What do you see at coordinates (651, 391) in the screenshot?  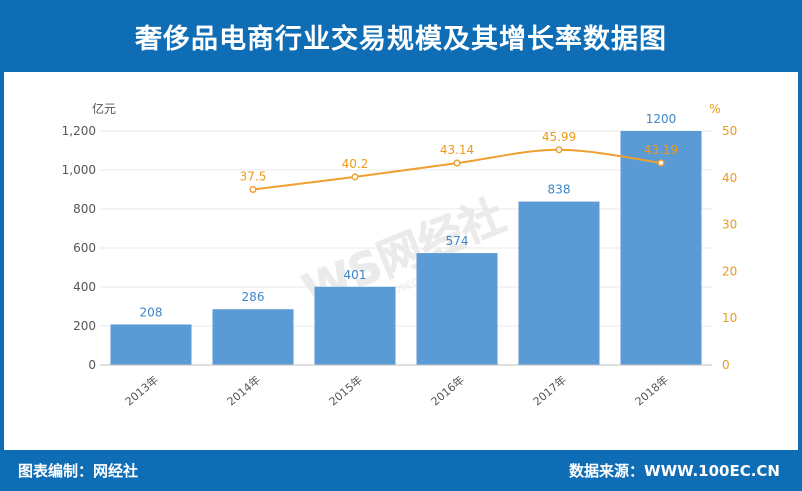 I see `x-tick-label: 2018年` at bounding box center [651, 391].